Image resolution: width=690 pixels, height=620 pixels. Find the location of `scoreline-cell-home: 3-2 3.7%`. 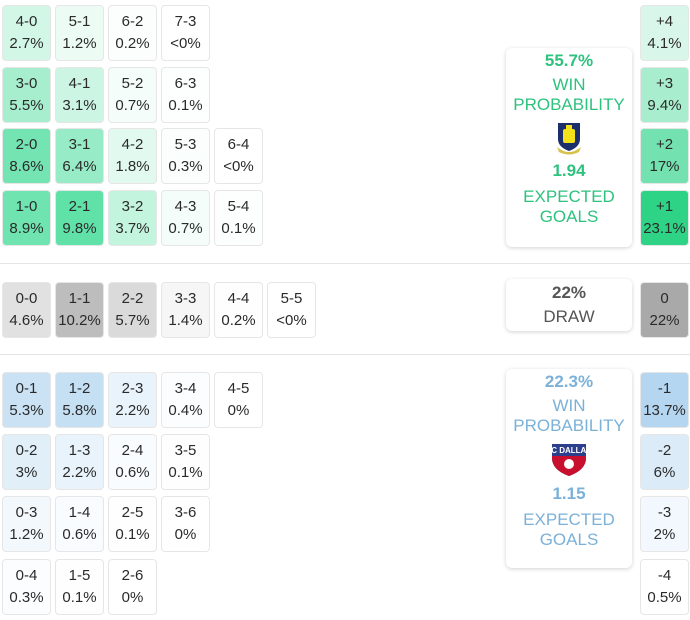

scoreline-cell-home: 3-2 3.7% is located at coordinates (132, 218).